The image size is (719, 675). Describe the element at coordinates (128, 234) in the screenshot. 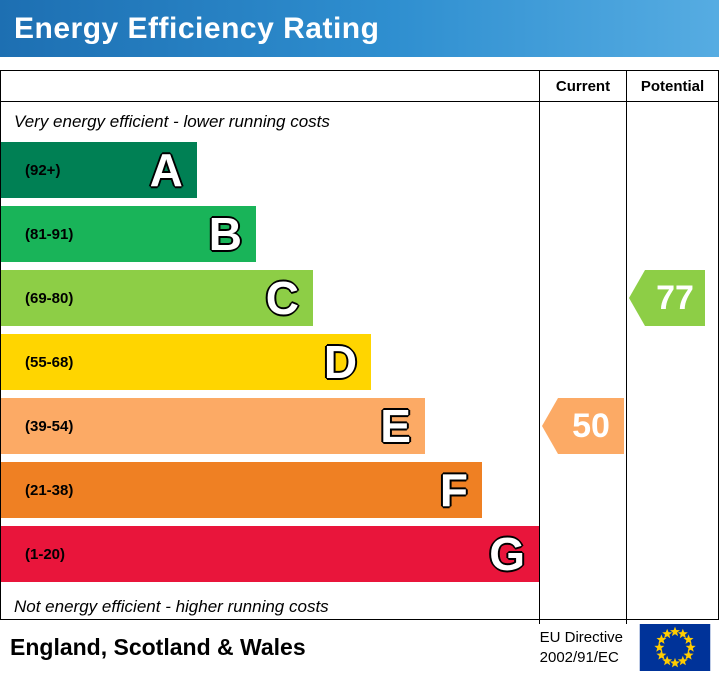

I see `band-b: (81-91) B` at that location.